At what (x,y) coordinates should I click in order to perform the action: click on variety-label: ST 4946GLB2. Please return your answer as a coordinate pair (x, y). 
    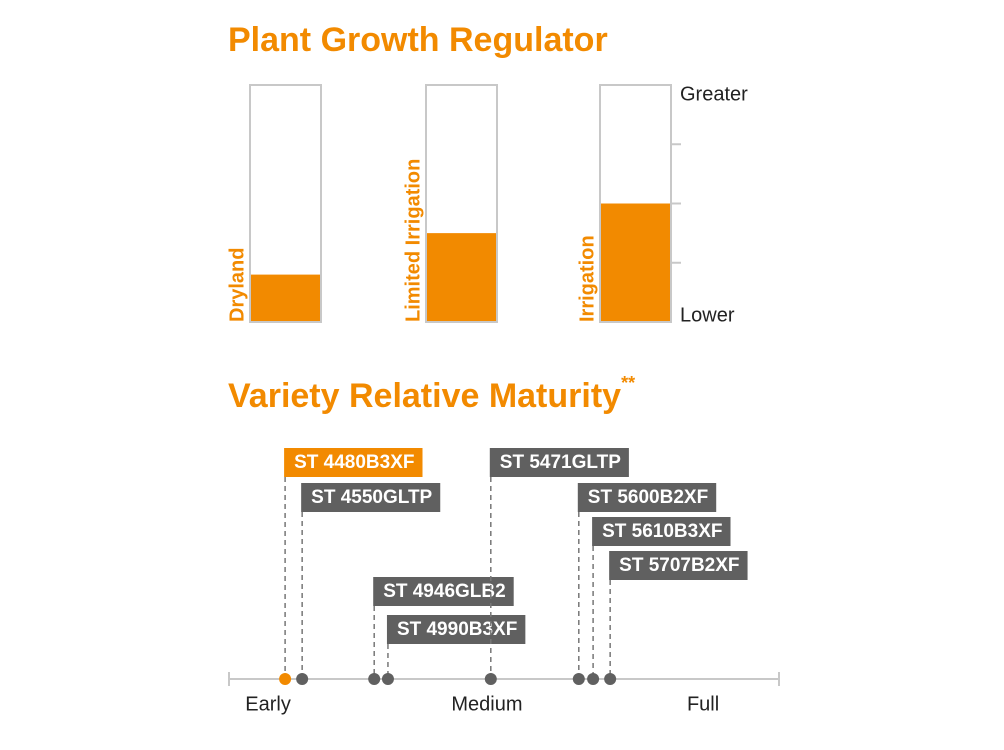
    Looking at the image, I should click on (444, 591).